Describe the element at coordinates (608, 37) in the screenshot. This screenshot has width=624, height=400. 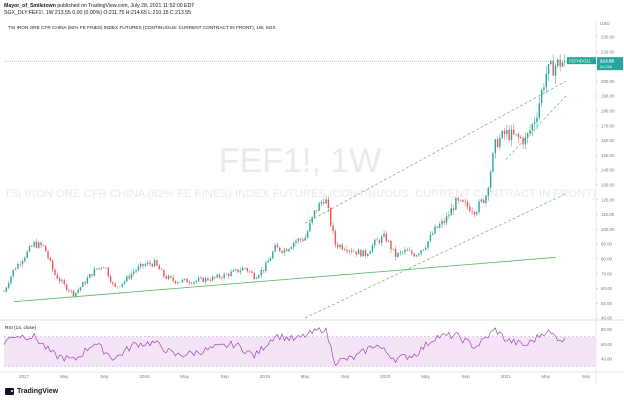
I see `price-tick-label: 230.00` at that location.